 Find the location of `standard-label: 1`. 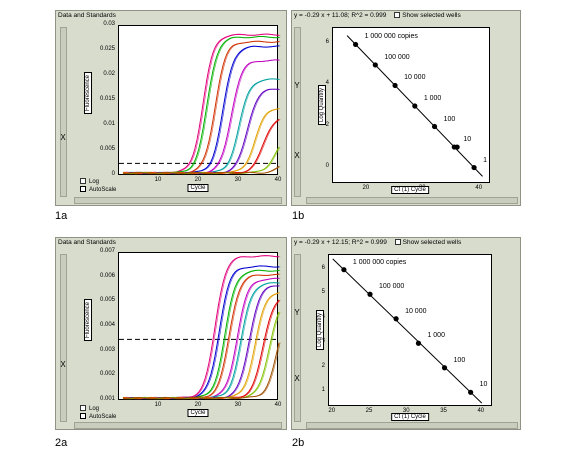

standard-label: 1 is located at coordinates (485, 160).